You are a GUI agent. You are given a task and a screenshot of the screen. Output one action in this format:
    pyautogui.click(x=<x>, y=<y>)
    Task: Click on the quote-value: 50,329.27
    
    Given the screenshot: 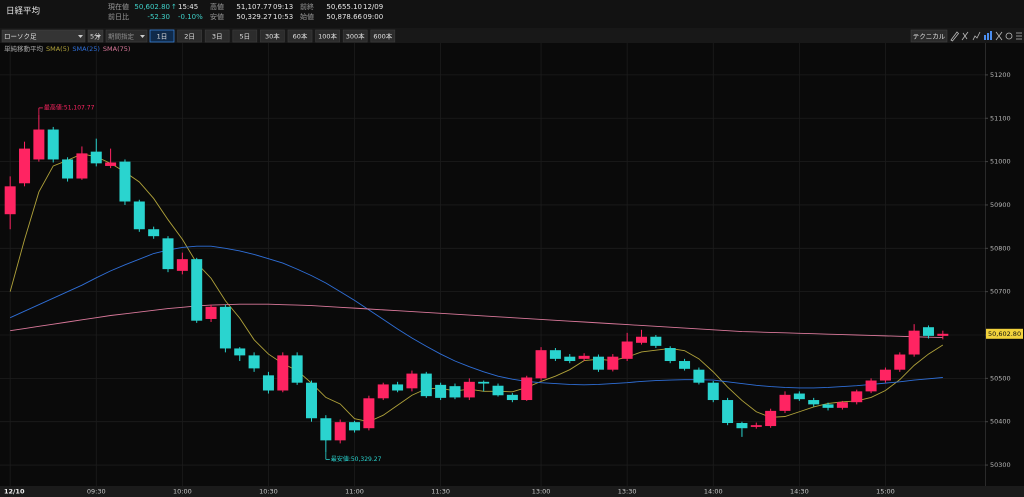 What is the action you would take?
    pyautogui.click(x=254, y=17)
    